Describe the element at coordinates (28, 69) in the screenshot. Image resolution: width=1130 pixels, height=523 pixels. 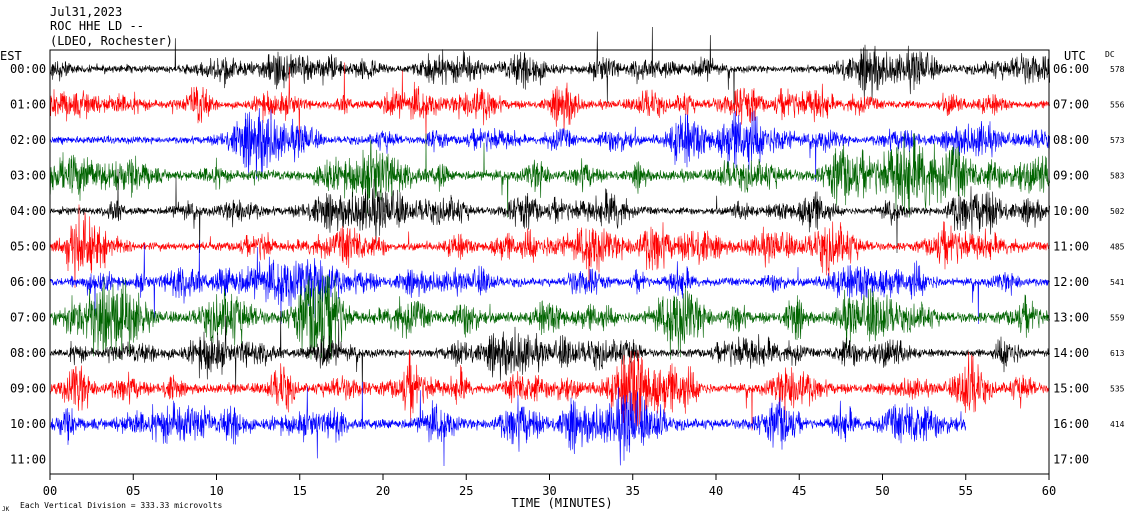
I see `est-hour-label: 00:00` at that location.